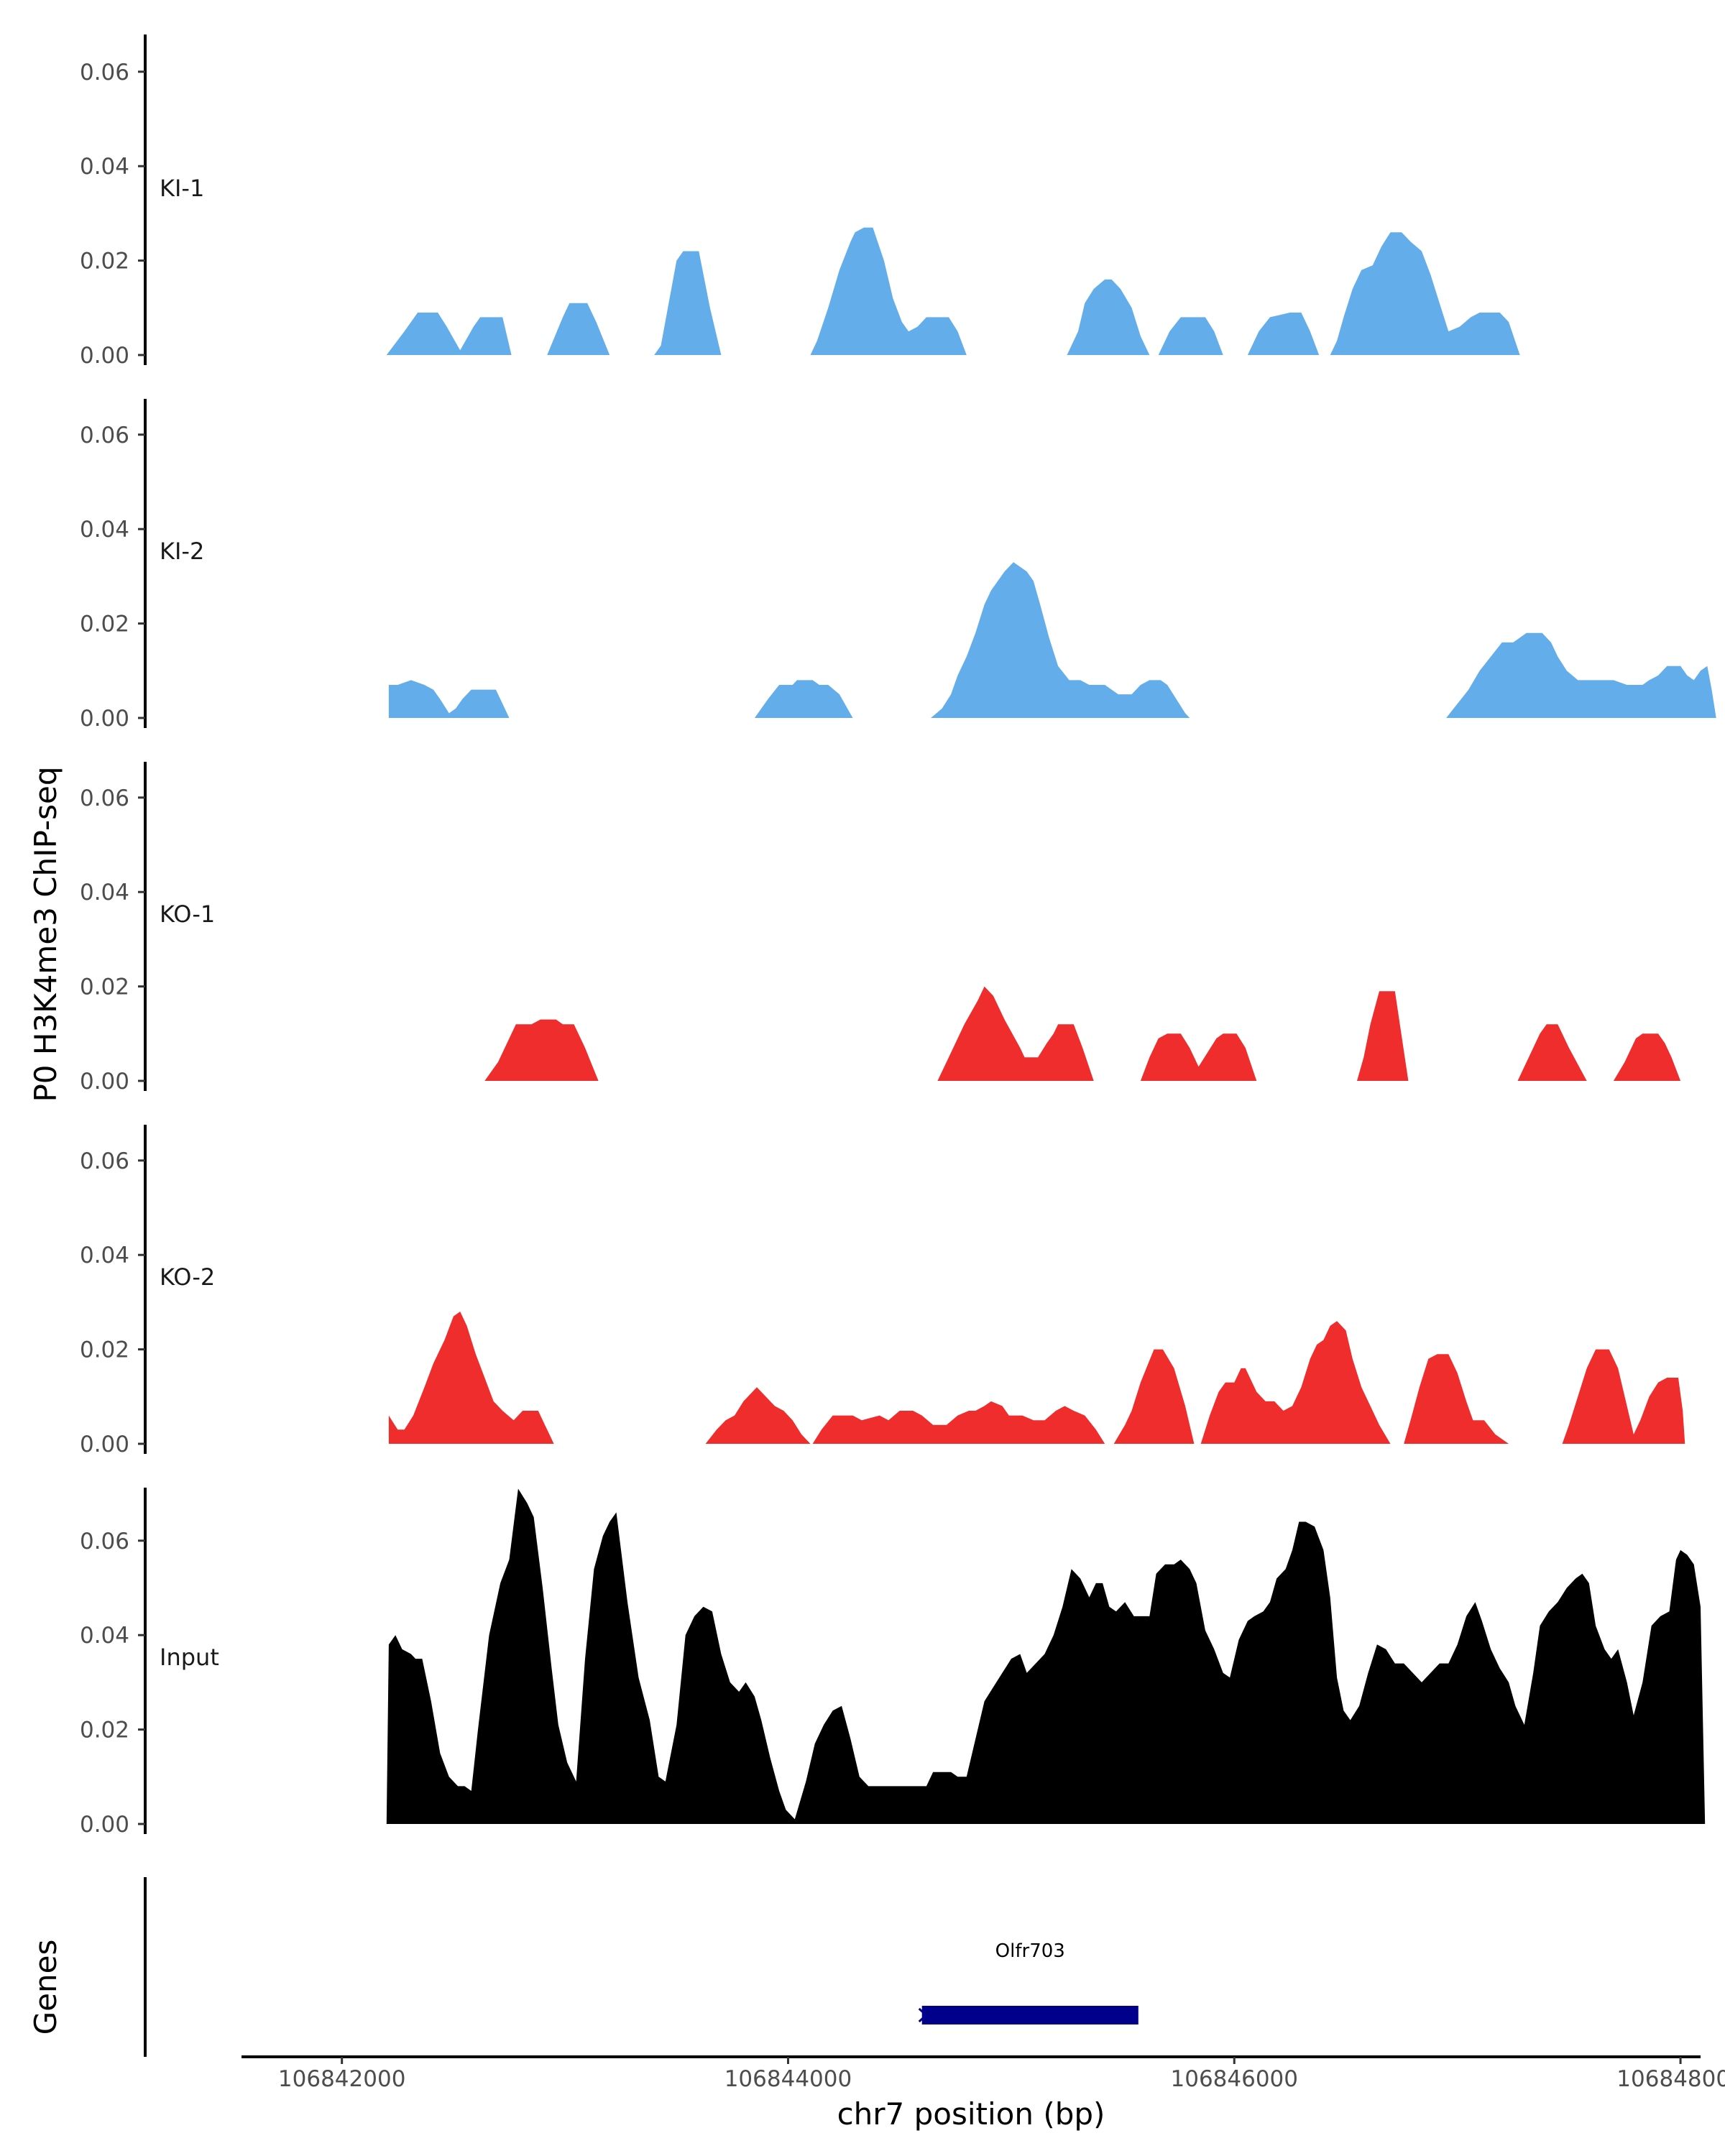 This screenshot has width=1725, height=2156. What do you see at coordinates (1670, 2079) in the screenshot?
I see `x-tick-label: 106848000` at bounding box center [1670, 2079].